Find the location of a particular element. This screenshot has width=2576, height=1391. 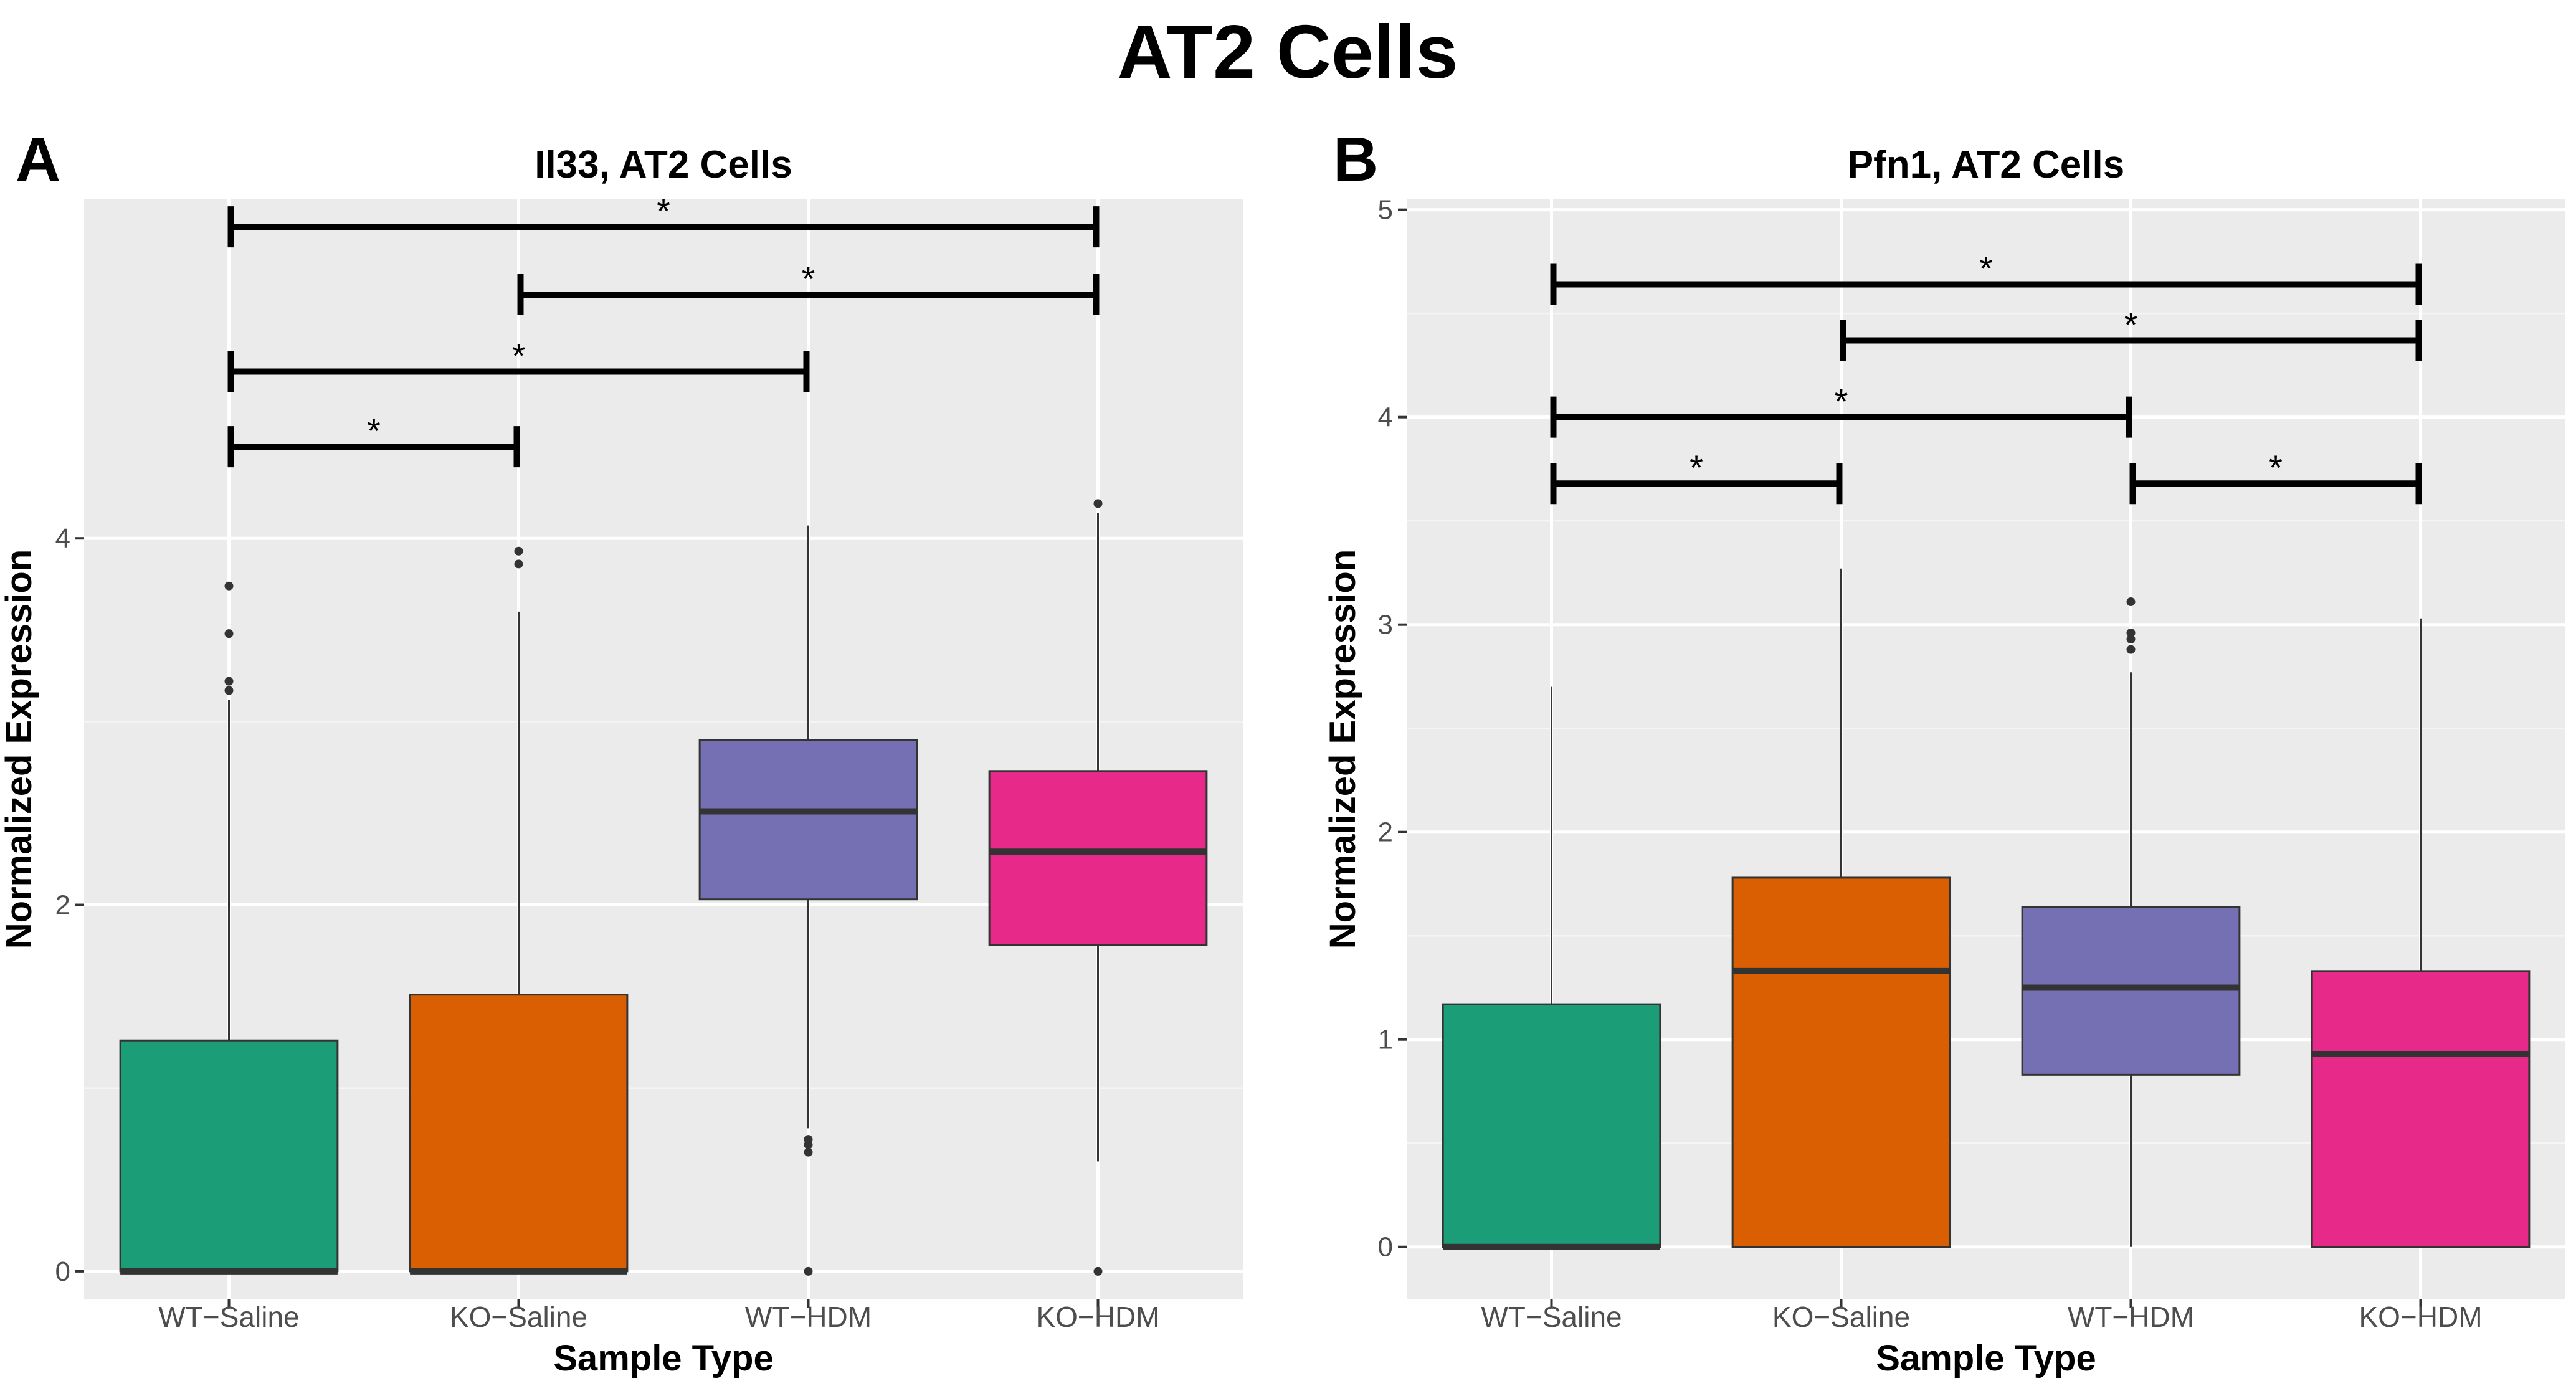

panel-b-x-tick-label-wt-saline: WT−Saline is located at coordinates (1551, 1317).